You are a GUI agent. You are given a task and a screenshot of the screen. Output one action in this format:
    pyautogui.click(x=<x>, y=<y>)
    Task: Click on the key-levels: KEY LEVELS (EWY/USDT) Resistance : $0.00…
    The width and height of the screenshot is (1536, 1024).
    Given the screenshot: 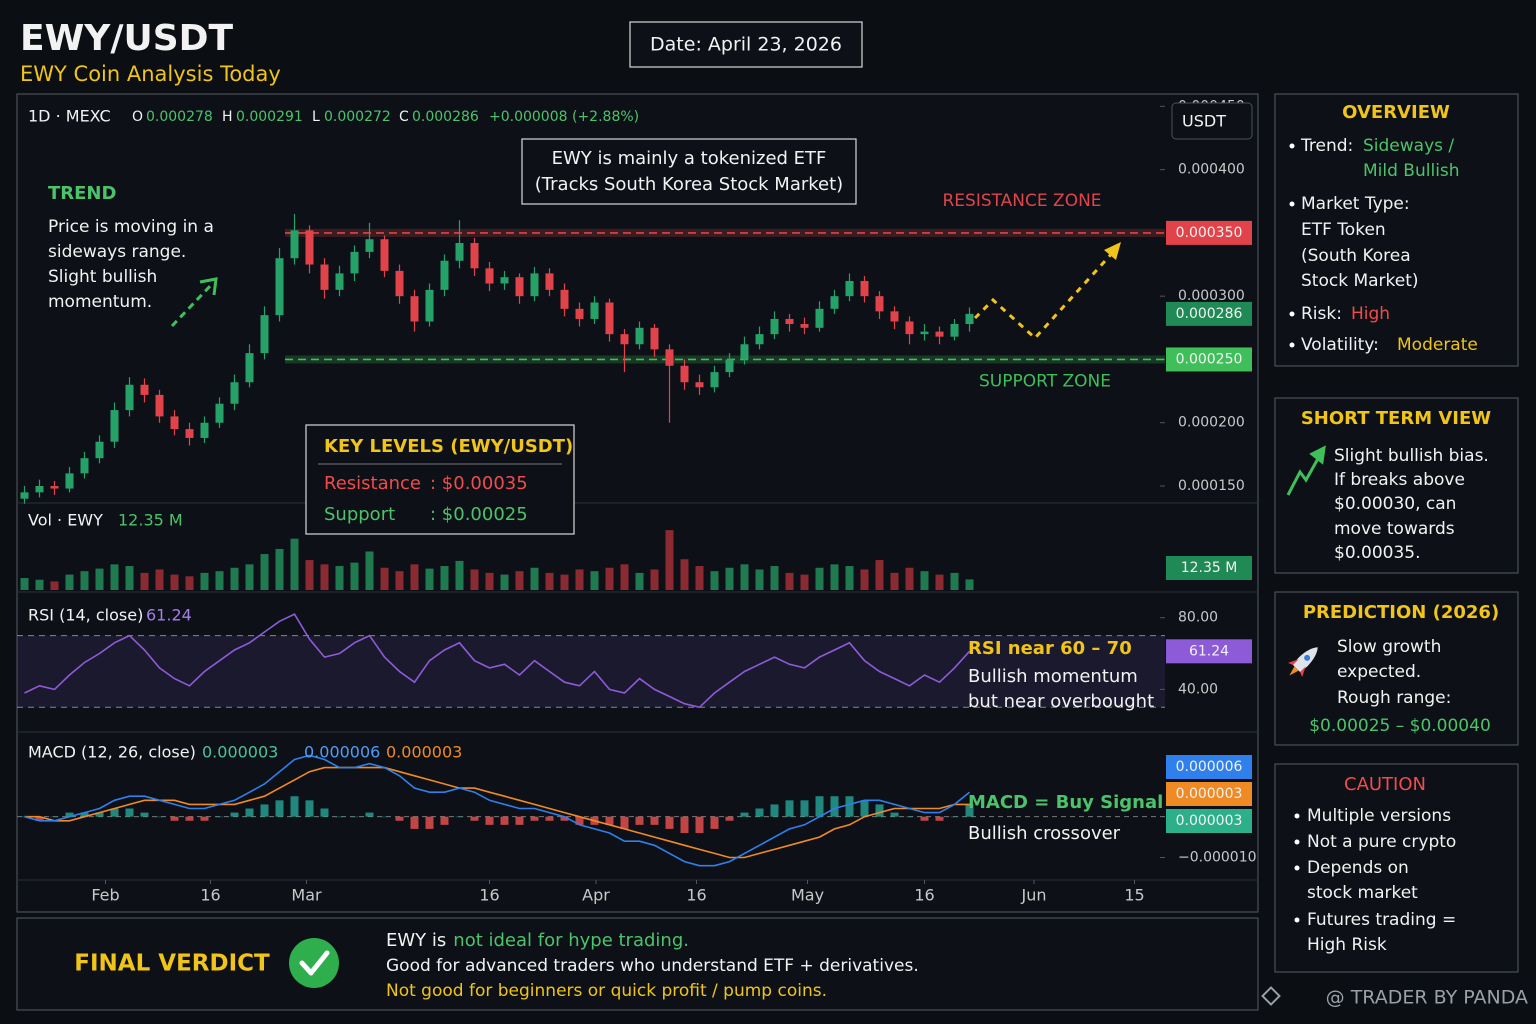 What is the action you would take?
    pyautogui.click(x=440, y=479)
    